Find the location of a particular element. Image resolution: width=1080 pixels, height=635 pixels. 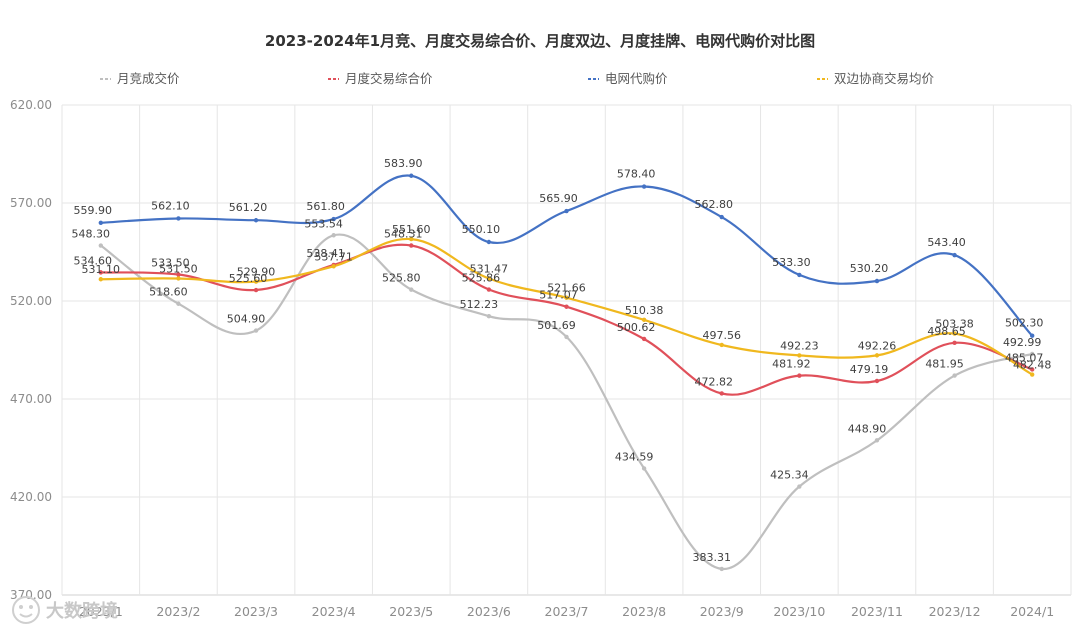

legend-entry: 双边协商交易均价 is located at coordinates (884, 78).